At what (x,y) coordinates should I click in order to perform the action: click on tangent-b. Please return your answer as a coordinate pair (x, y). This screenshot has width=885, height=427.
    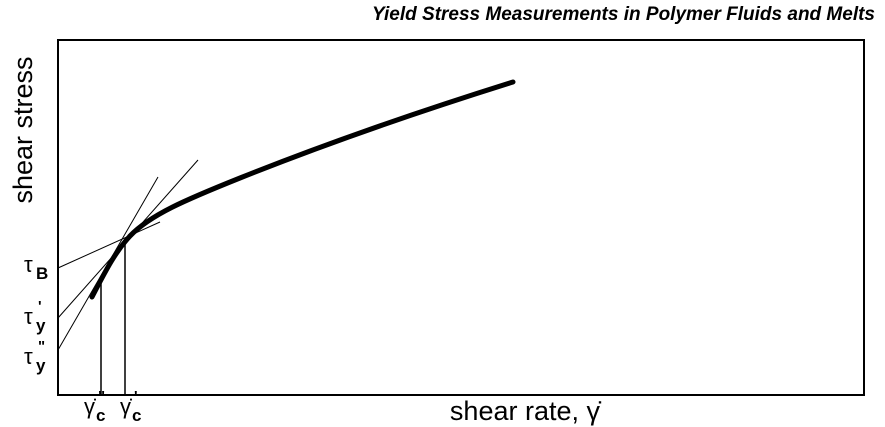
    Looking at the image, I should click on (109, 245).